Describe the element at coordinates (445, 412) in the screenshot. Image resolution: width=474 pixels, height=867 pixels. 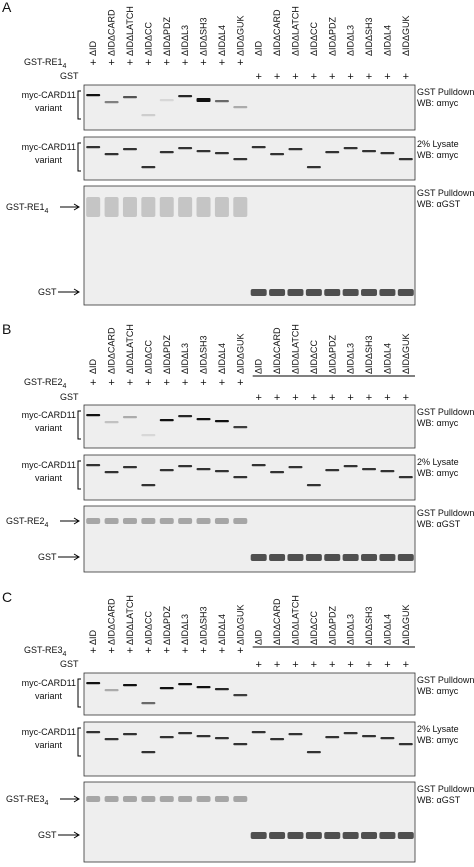
I see `blot-label: GST Pulldown` at that location.